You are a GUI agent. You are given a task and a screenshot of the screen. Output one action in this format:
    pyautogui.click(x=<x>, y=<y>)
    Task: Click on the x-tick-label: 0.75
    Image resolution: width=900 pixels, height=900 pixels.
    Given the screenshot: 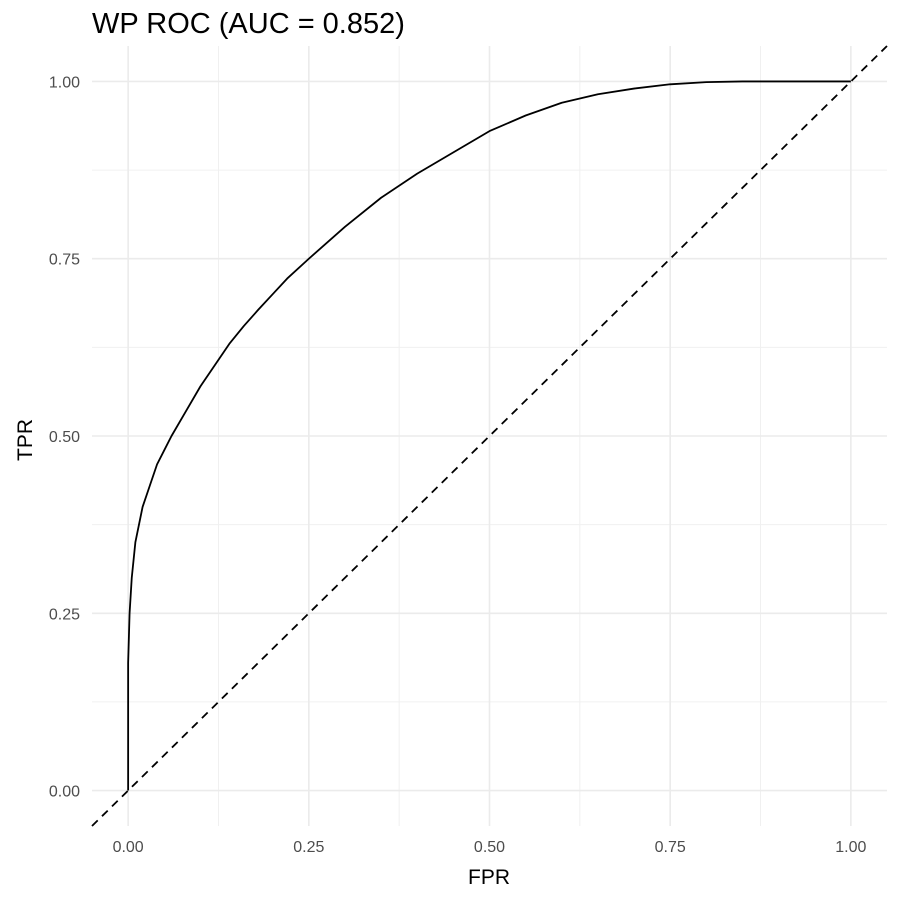 What is the action you would take?
    pyautogui.click(x=670, y=847)
    